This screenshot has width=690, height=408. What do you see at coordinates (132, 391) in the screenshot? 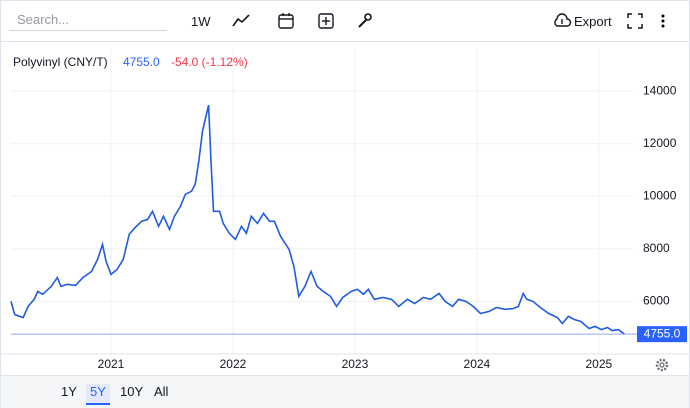
I see `range-button: 10Y` at bounding box center [132, 391].